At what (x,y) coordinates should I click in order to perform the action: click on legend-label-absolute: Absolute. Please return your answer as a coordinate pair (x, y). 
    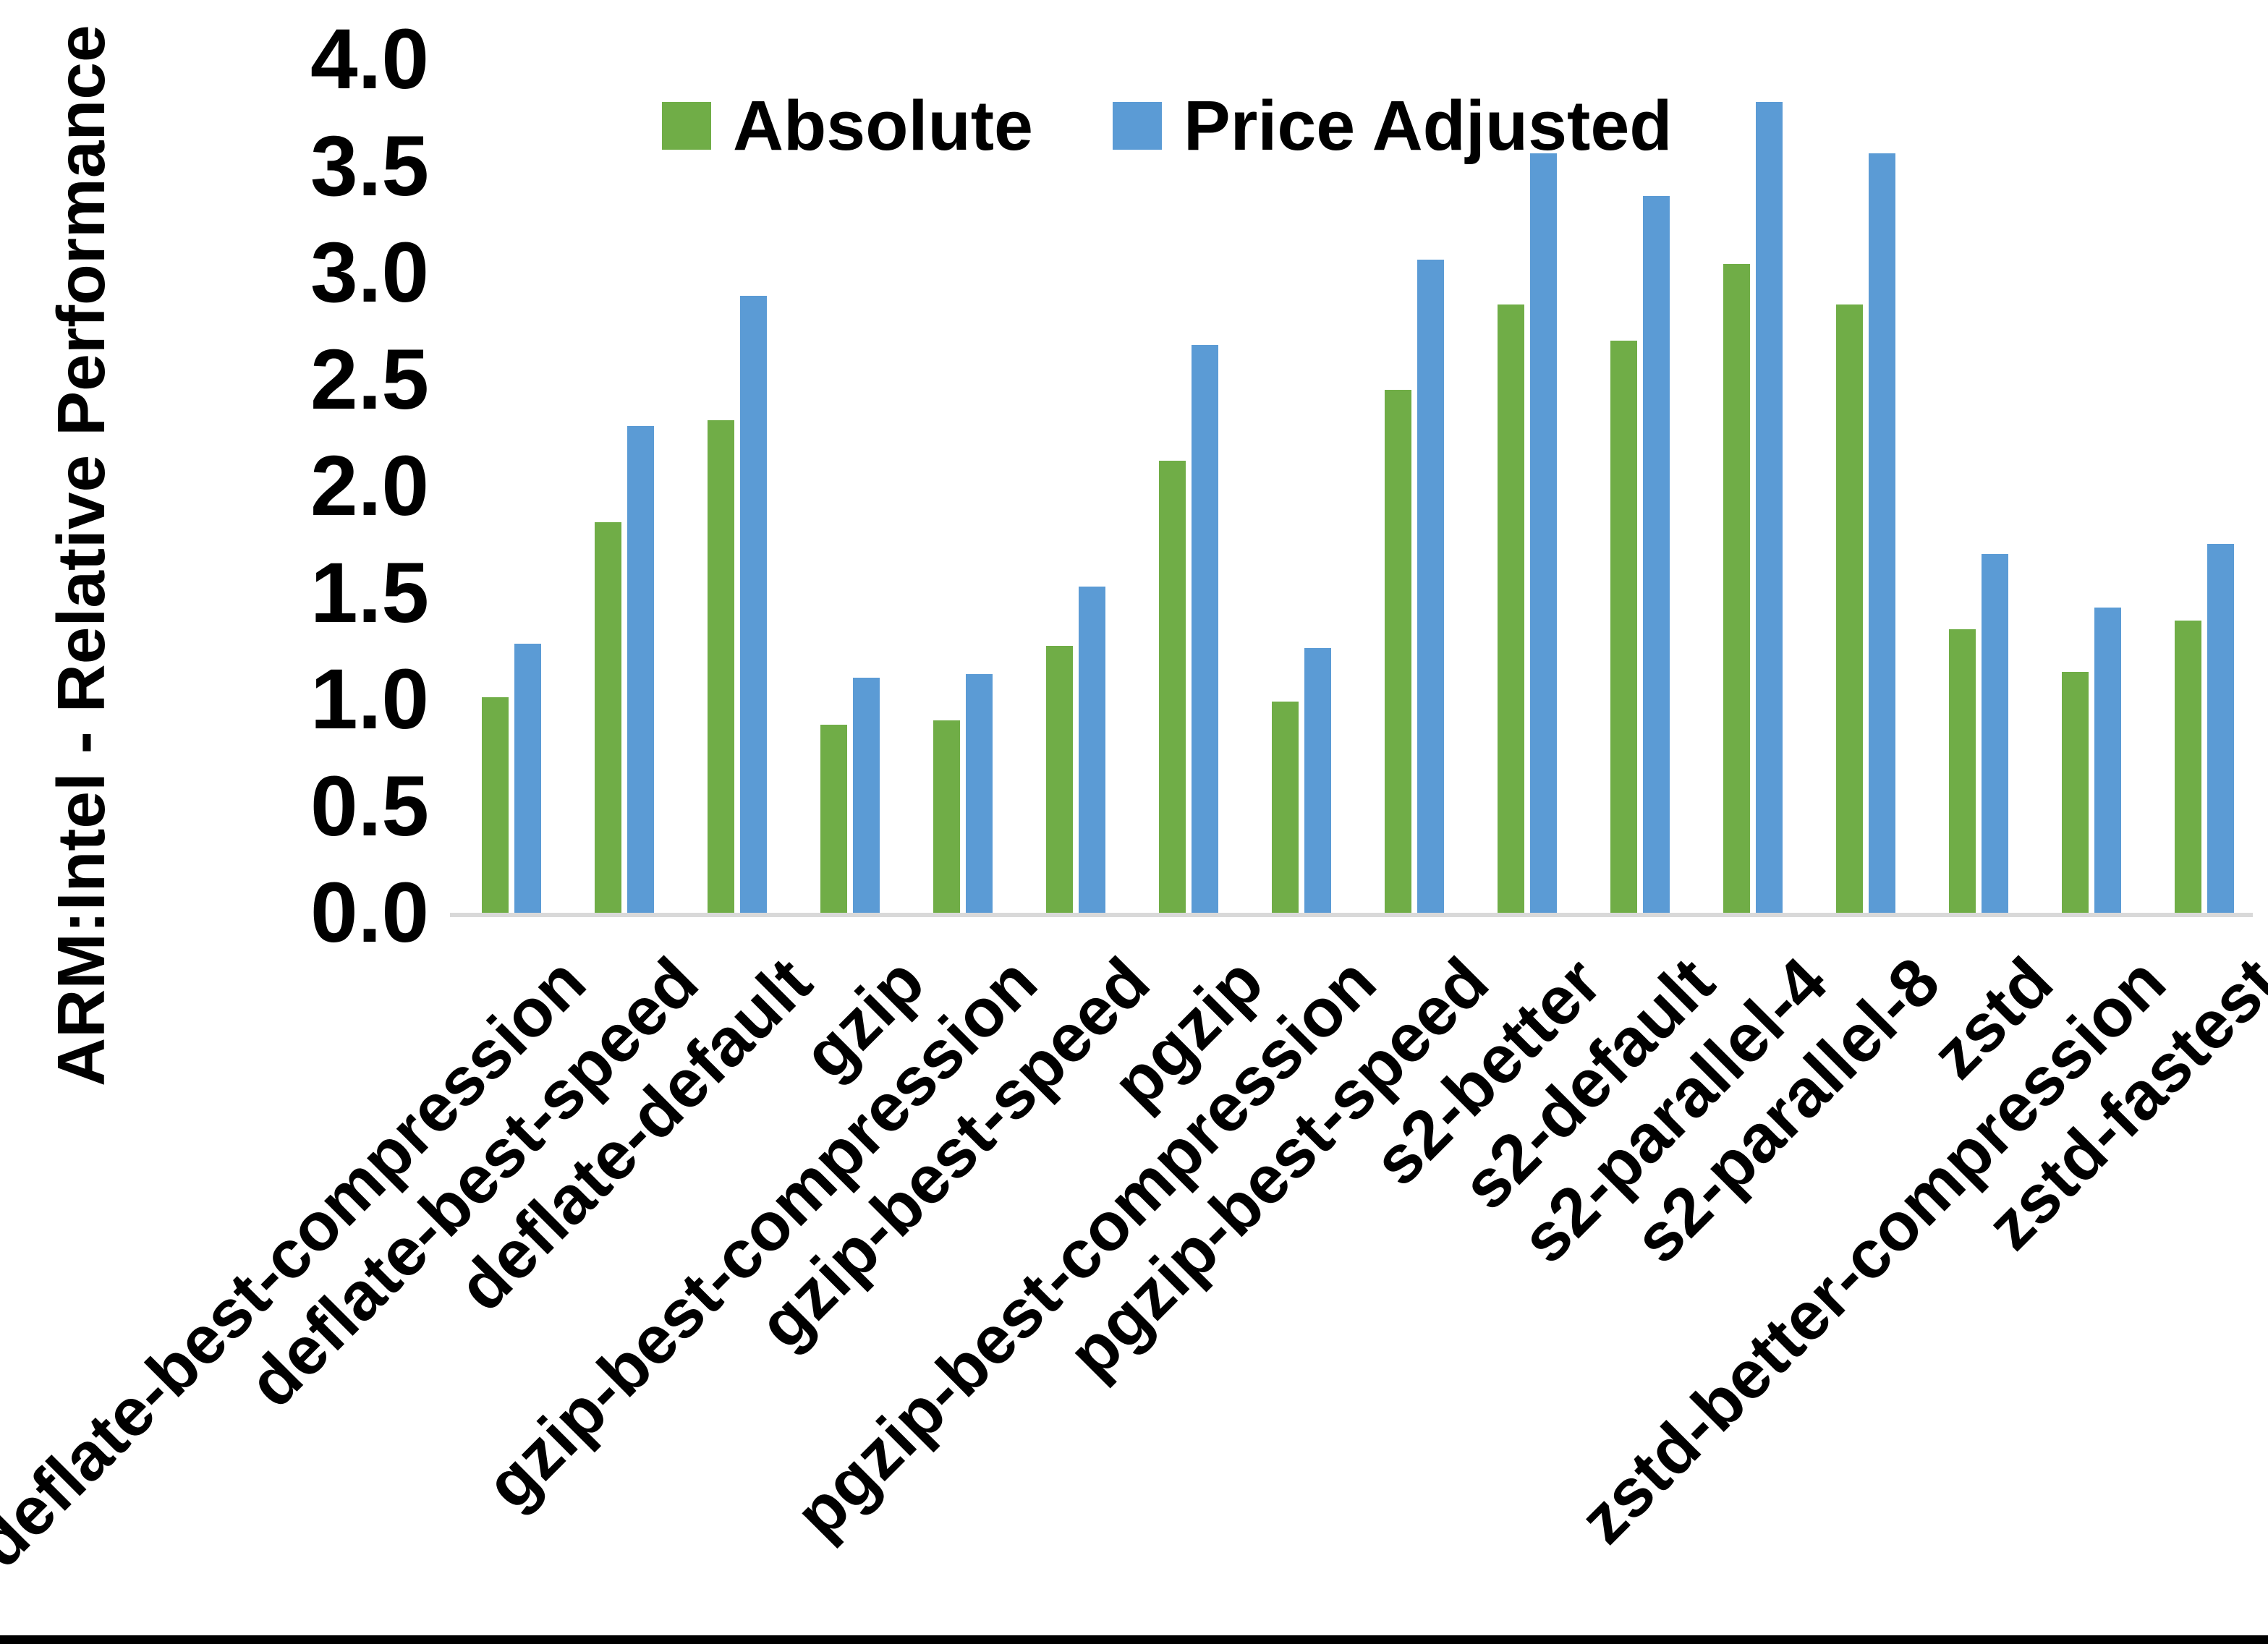
    Looking at the image, I should click on (883, 125).